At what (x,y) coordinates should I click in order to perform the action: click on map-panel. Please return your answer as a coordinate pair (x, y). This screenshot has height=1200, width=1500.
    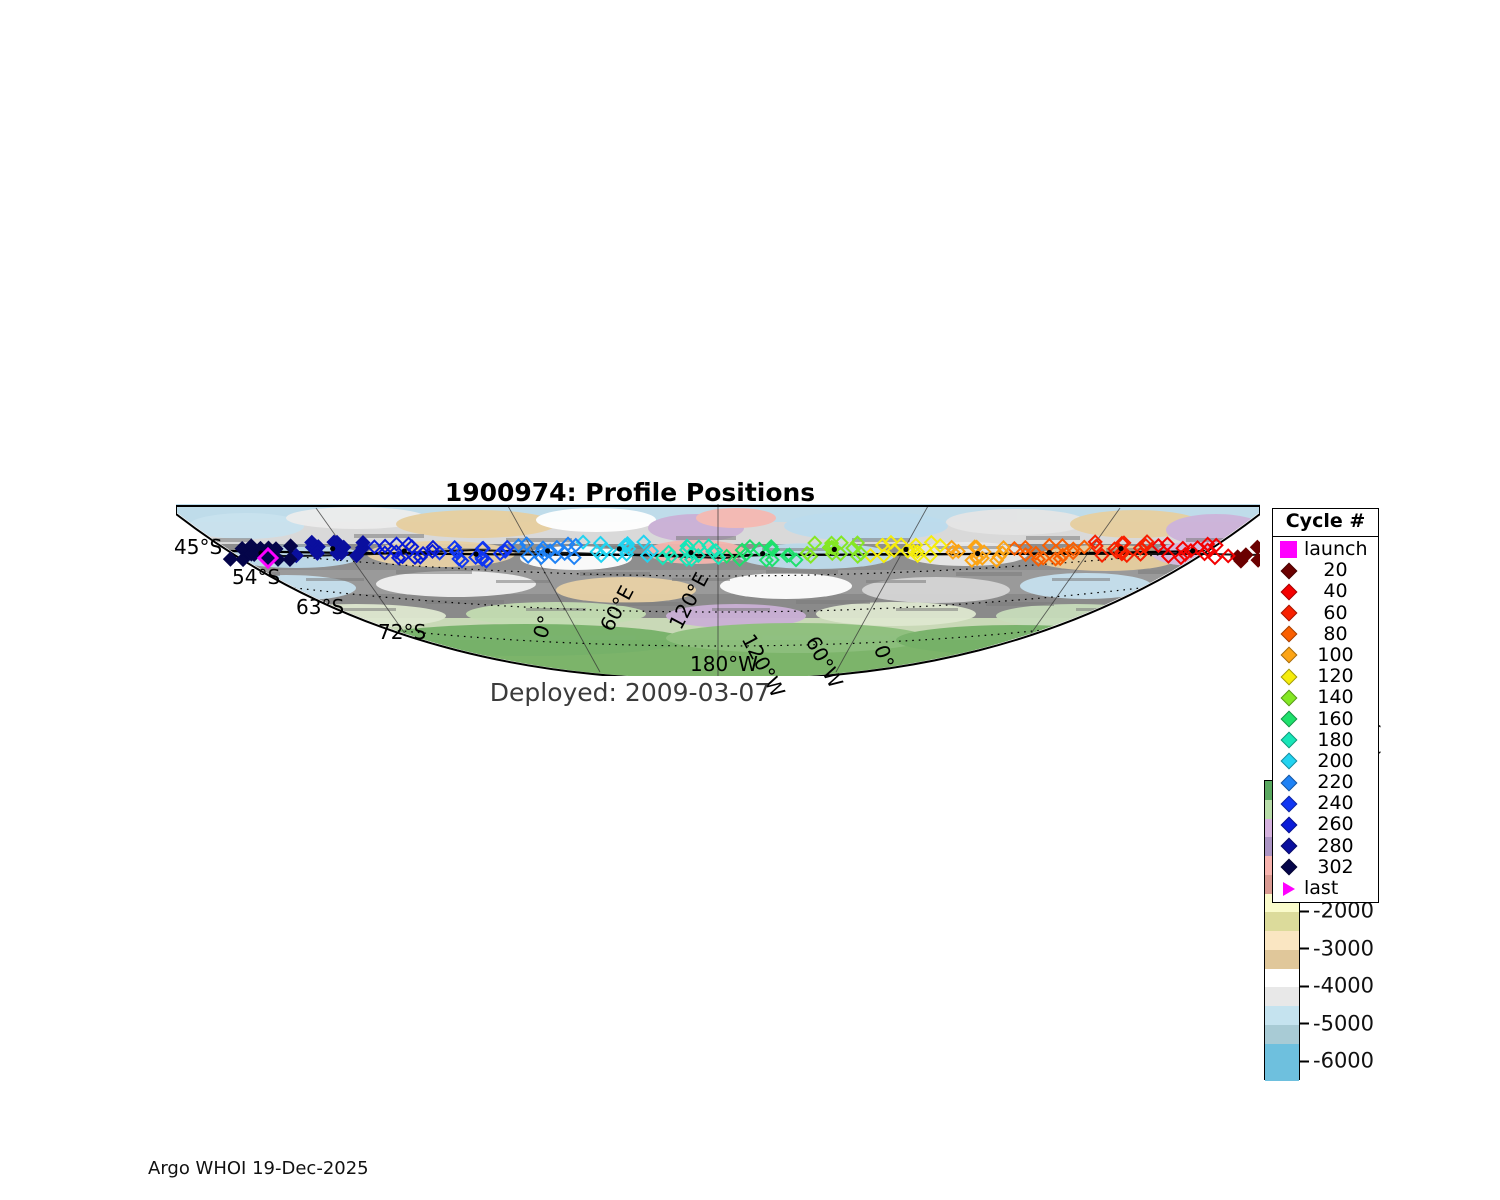
    Looking at the image, I should click on (718, 590).